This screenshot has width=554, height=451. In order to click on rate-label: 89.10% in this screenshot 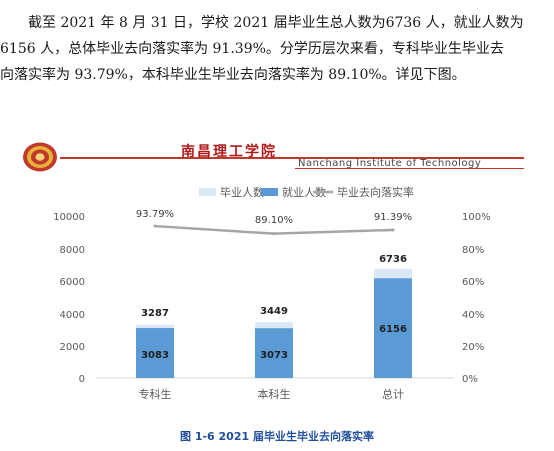, I will do `click(274, 220)`.